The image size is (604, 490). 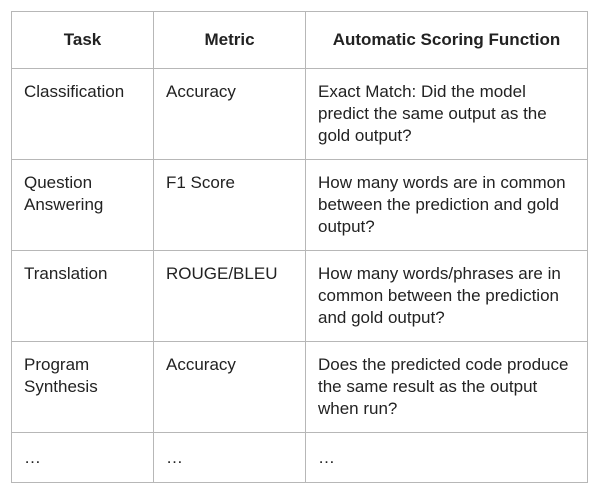 I want to click on task-cell: Classification, so click(x=82, y=114).